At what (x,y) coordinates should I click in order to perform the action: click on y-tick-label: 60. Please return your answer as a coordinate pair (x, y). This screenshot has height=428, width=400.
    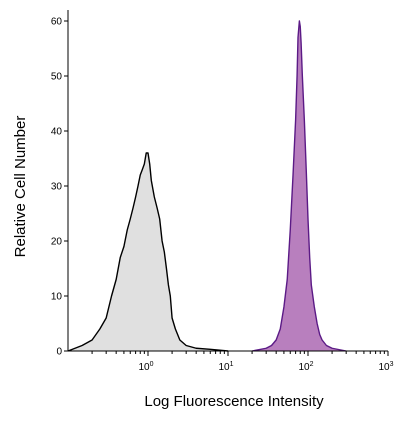
    Looking at the image, I should click on (57, 22).